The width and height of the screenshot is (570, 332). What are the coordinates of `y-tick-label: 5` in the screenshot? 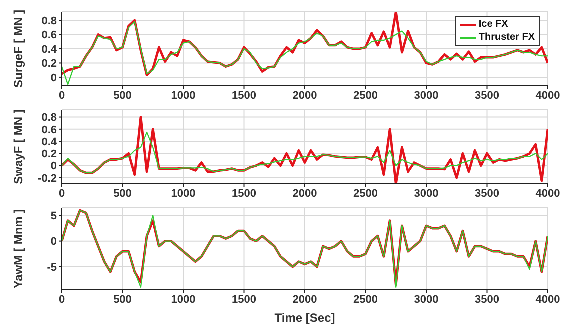 It's located at (53, 216).